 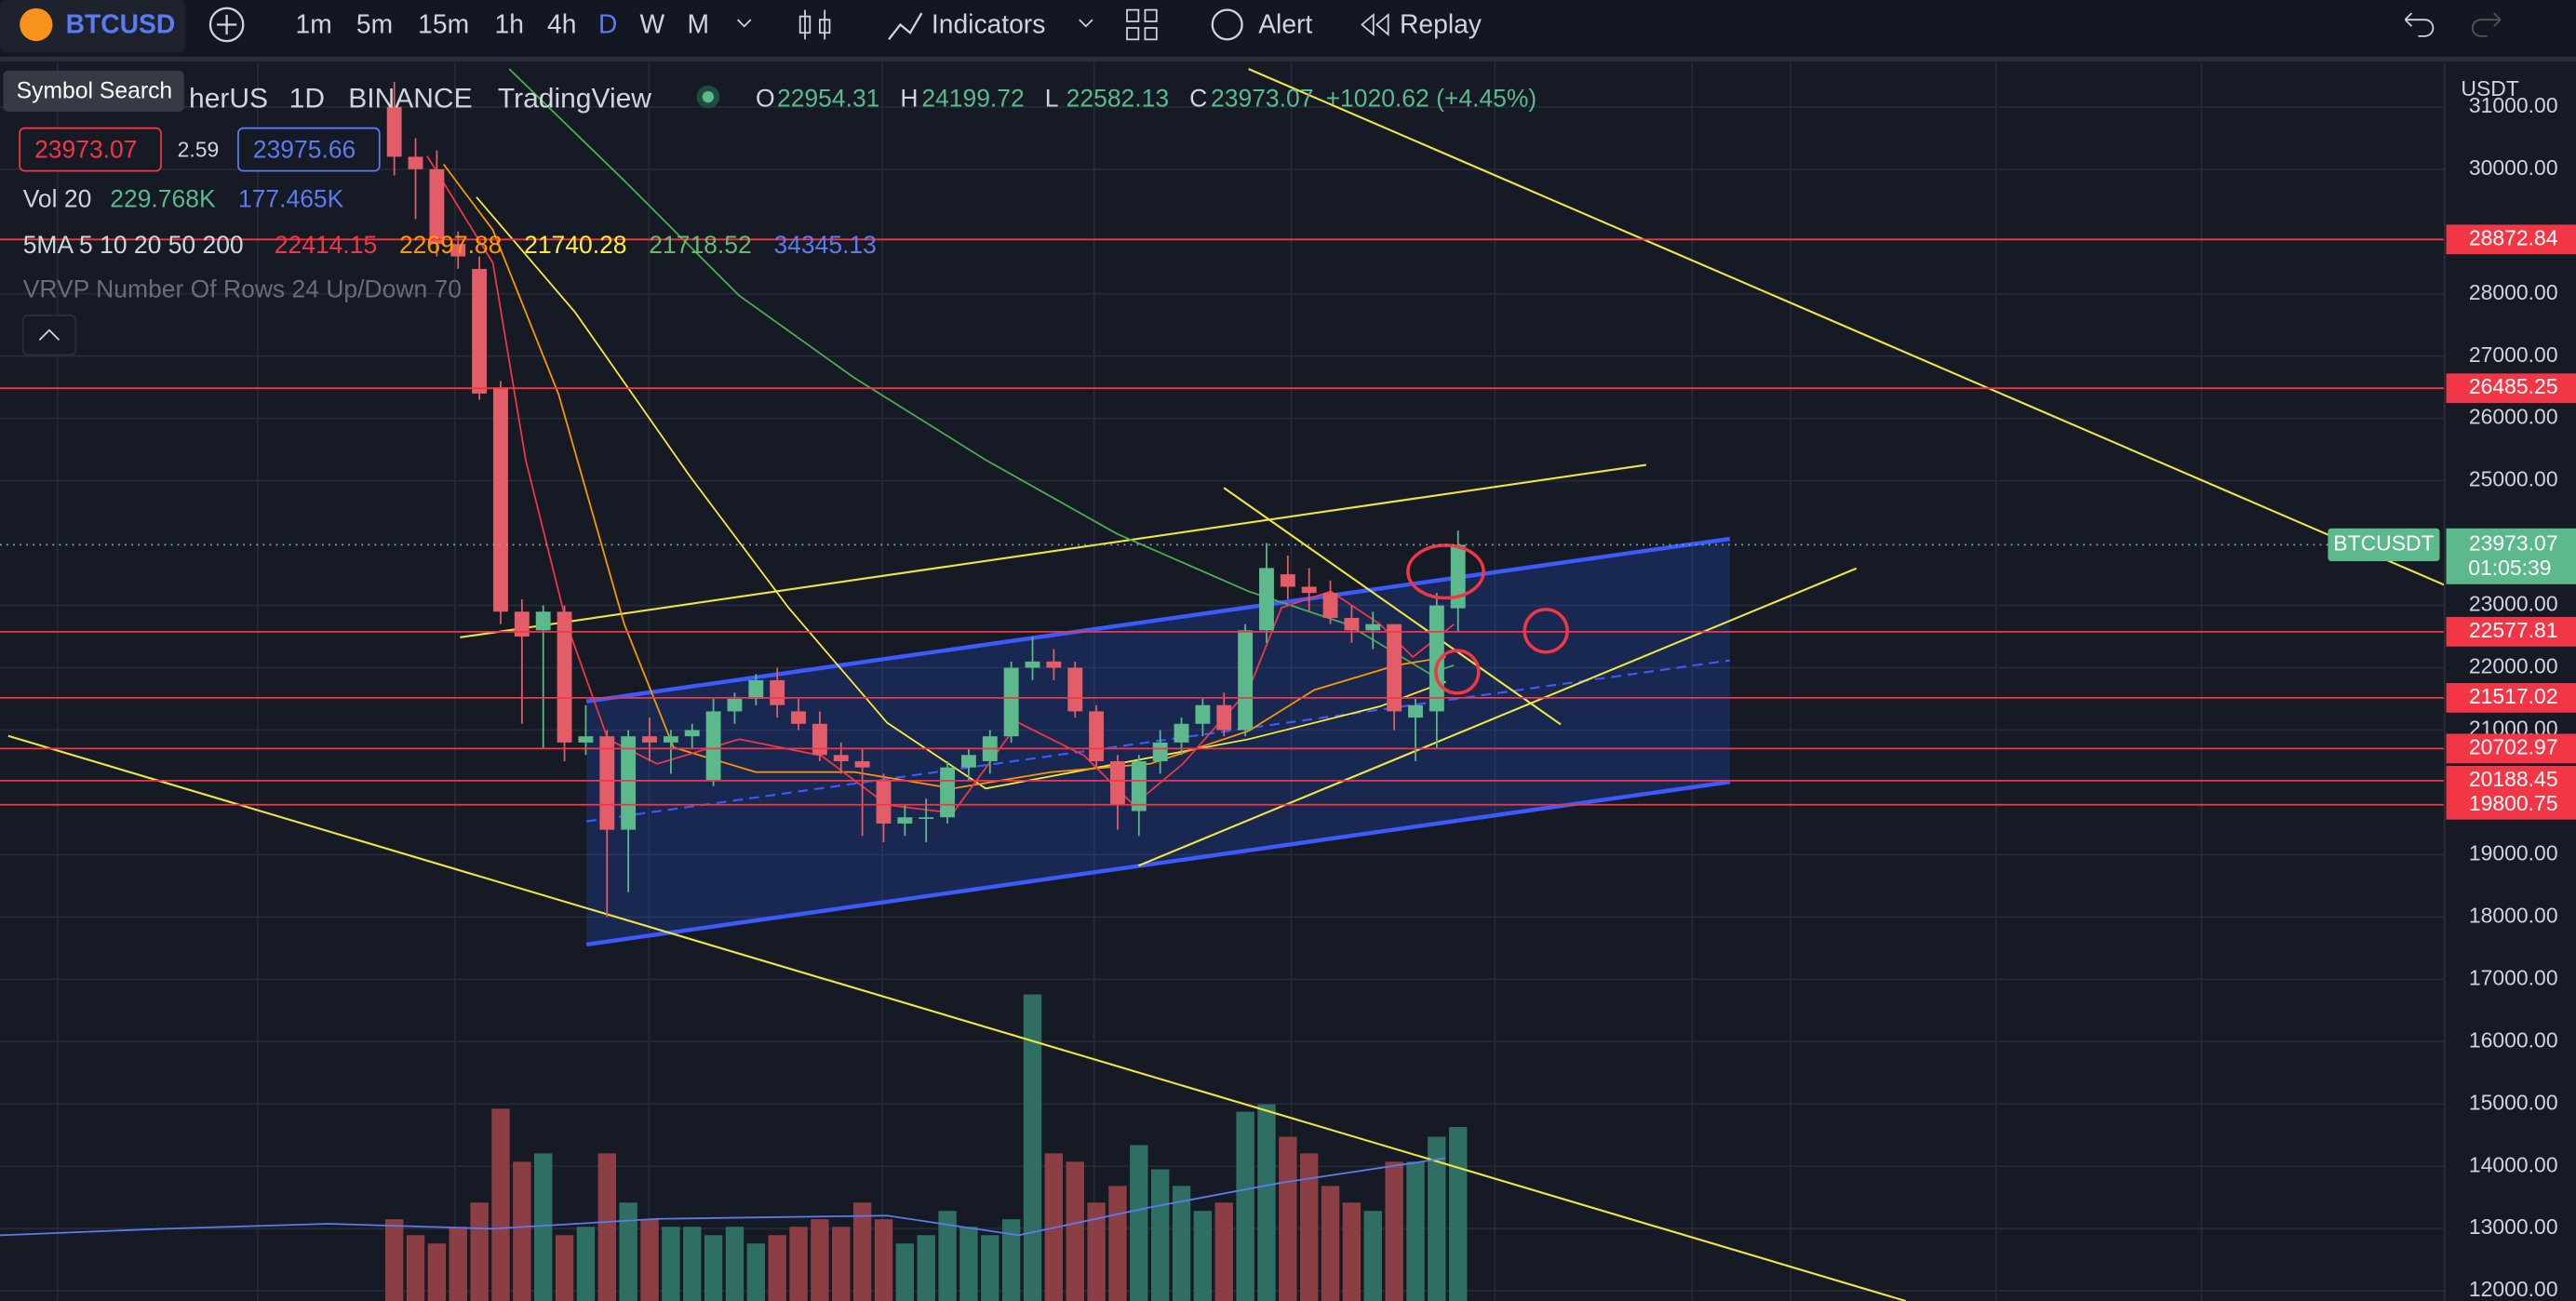 I want to click on price-label: 30000.00, so click(x=2513, y=167).